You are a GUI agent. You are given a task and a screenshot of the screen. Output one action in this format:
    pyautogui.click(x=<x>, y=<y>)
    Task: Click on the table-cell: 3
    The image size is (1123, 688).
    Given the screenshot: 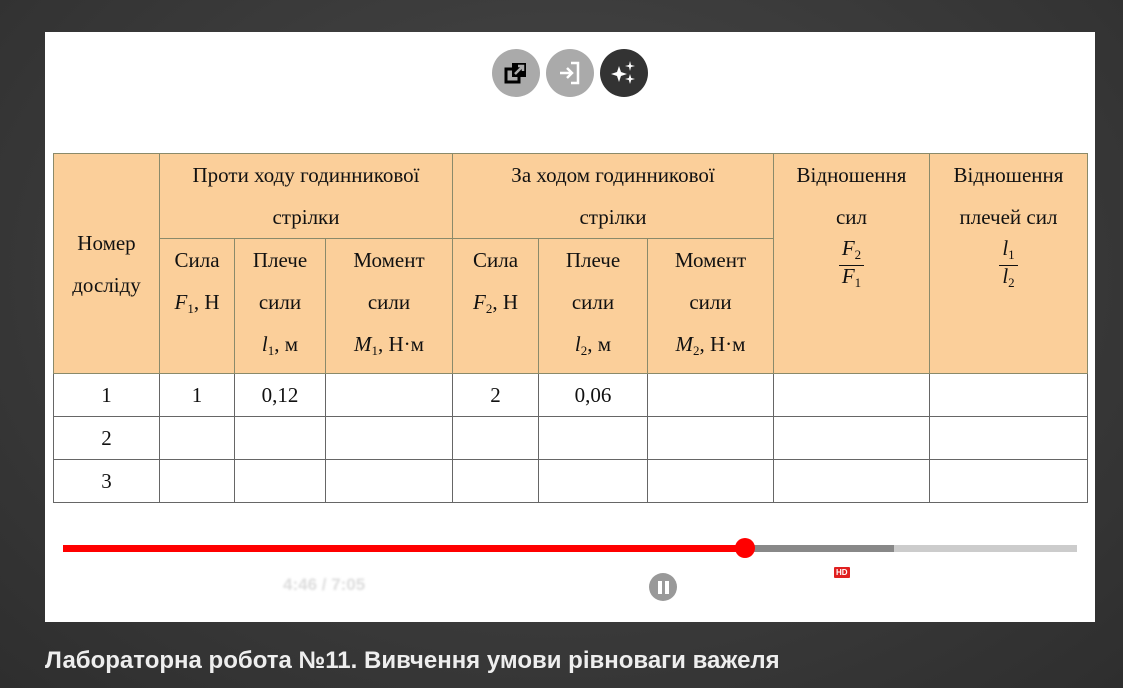 What is the action you would take?
    pyautogui.click(x=106, y=481)
    